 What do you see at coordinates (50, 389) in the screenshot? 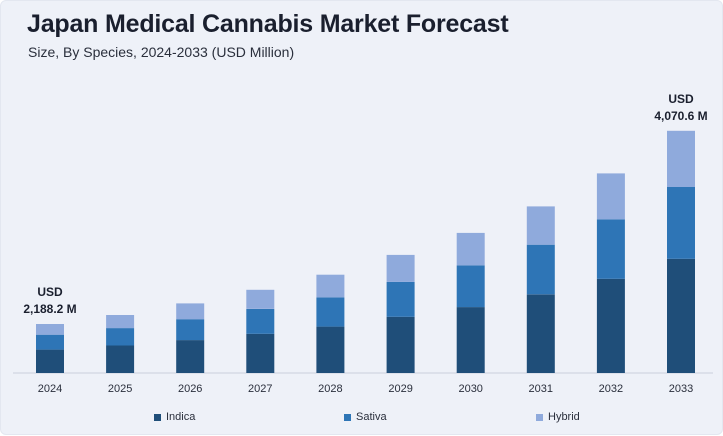
I see `x-tick-label: 2024` at bounding box center [50, 389].